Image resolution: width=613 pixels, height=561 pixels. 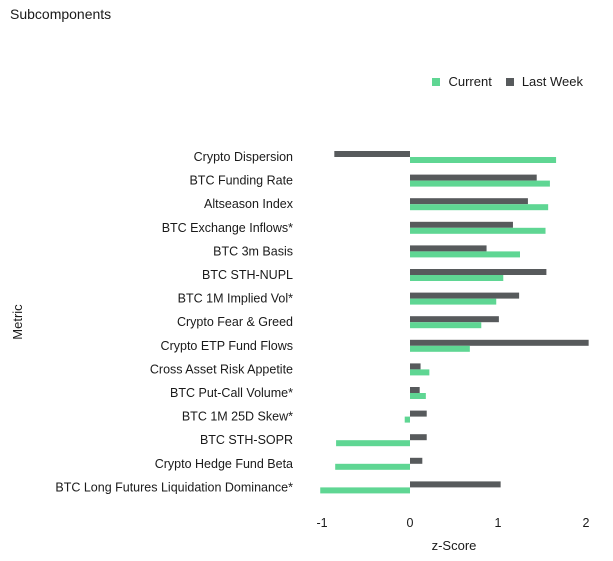 I want to click on bar-current-btc-1m-implied-vol, so click(x=453, y=301).